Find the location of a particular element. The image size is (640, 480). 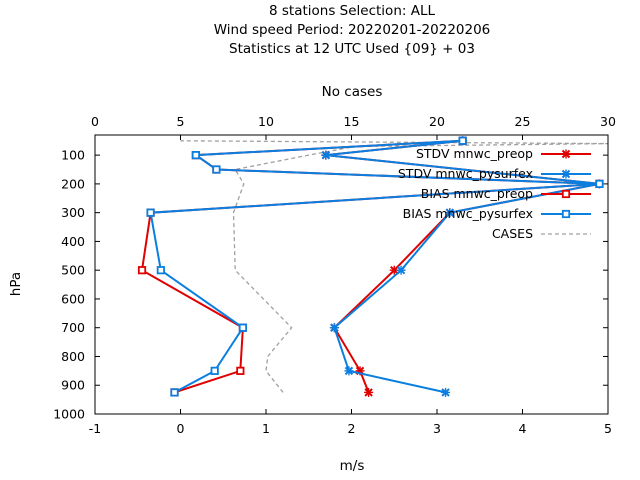

x-tick-label: -1 is located at coordinates (95, 428).